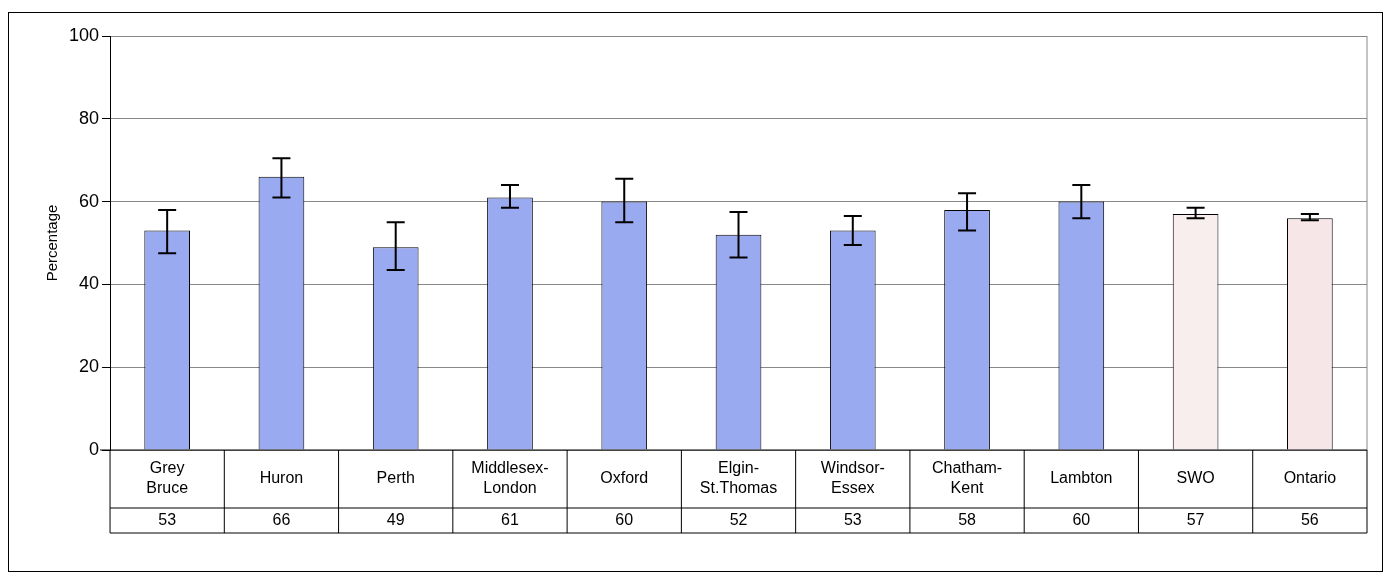 The height and width of the screenshot is (583, 1395). Describe the element at coordinates (89, 283) in the screenshot. I see `y-tick-label: 40` at that location.